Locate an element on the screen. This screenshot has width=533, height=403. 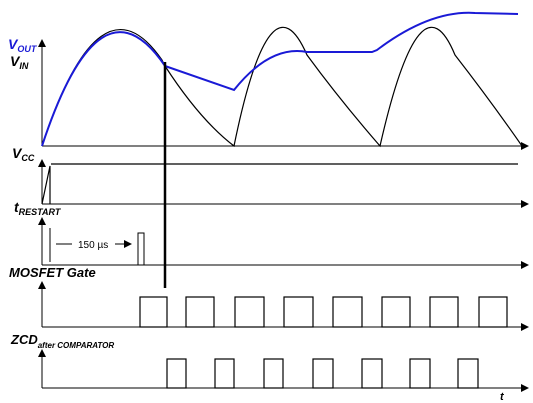
zcd-label: ZCDafter COMPARATOR is located at coordinates (62, 341).